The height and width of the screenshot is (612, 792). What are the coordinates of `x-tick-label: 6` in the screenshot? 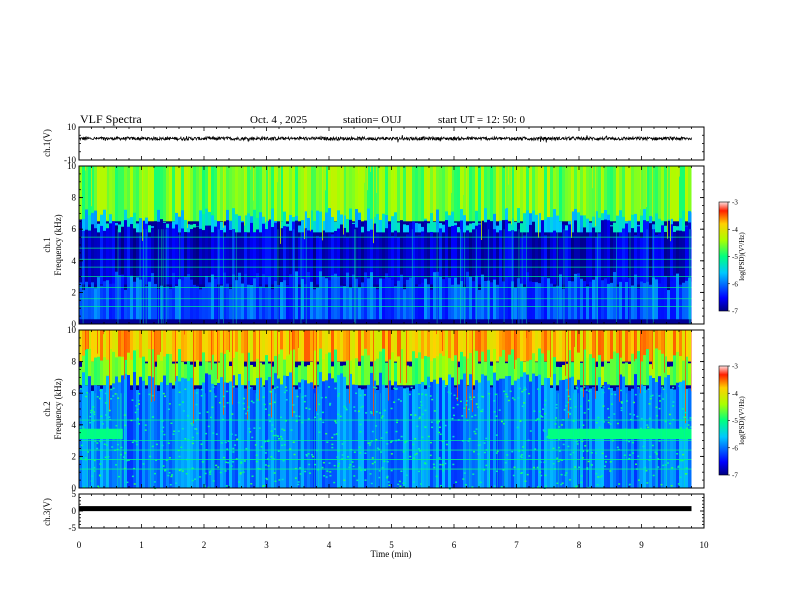 It's located at (454, 545).